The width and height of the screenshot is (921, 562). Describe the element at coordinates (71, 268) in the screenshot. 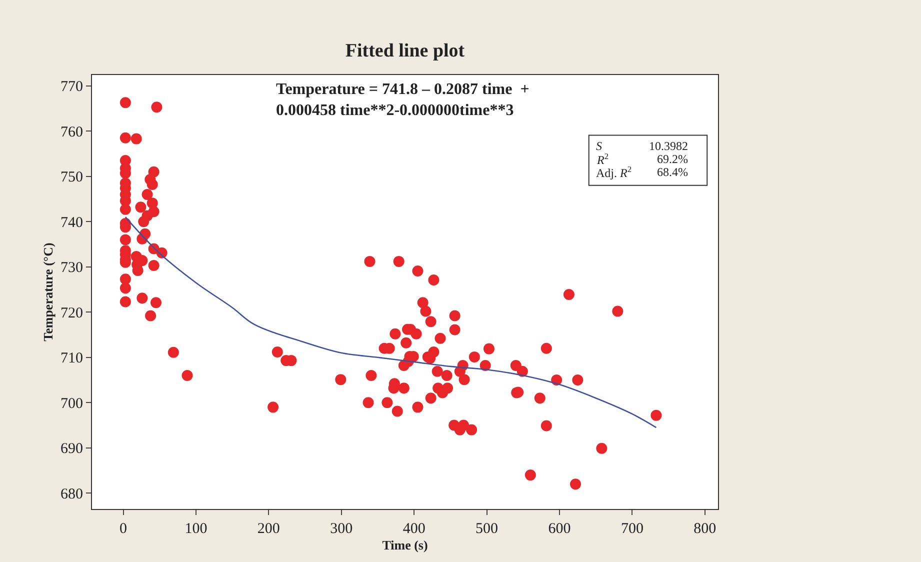

I see `y-tick-label: 730` at that location.